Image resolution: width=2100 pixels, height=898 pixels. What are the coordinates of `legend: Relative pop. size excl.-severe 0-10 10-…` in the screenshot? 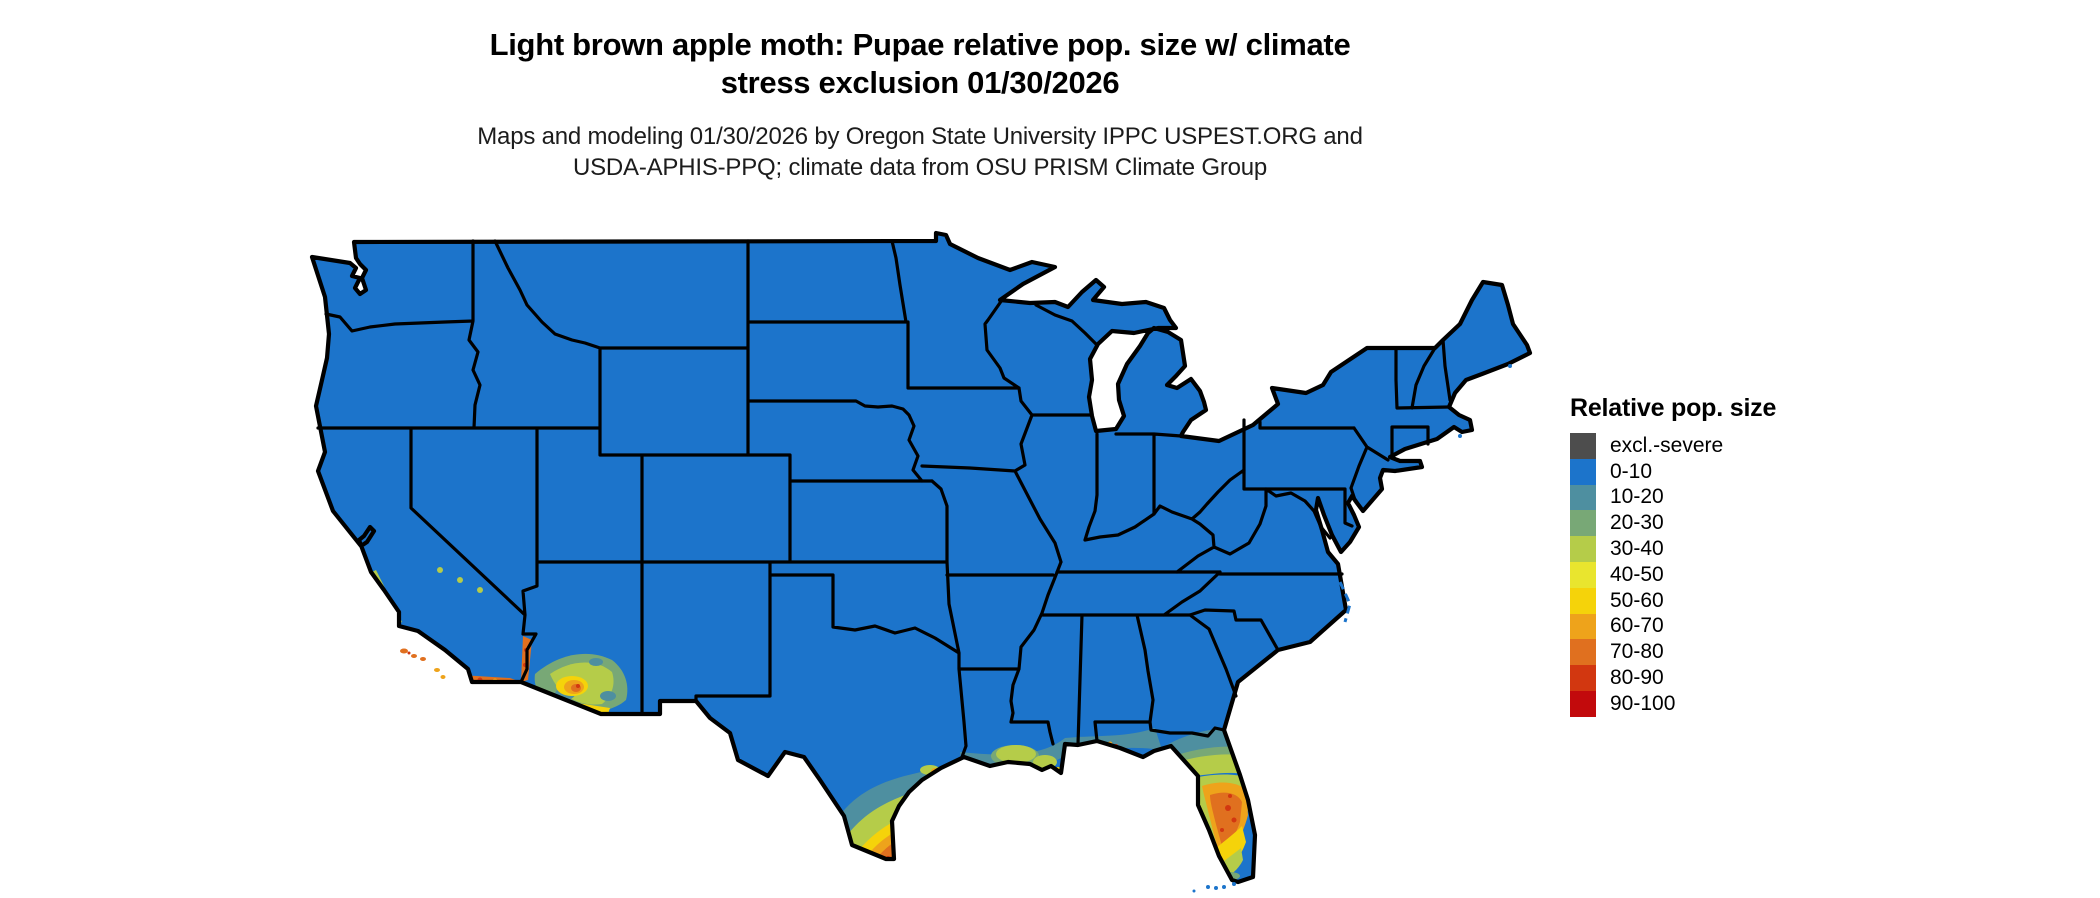 It's located at (1673, 555).